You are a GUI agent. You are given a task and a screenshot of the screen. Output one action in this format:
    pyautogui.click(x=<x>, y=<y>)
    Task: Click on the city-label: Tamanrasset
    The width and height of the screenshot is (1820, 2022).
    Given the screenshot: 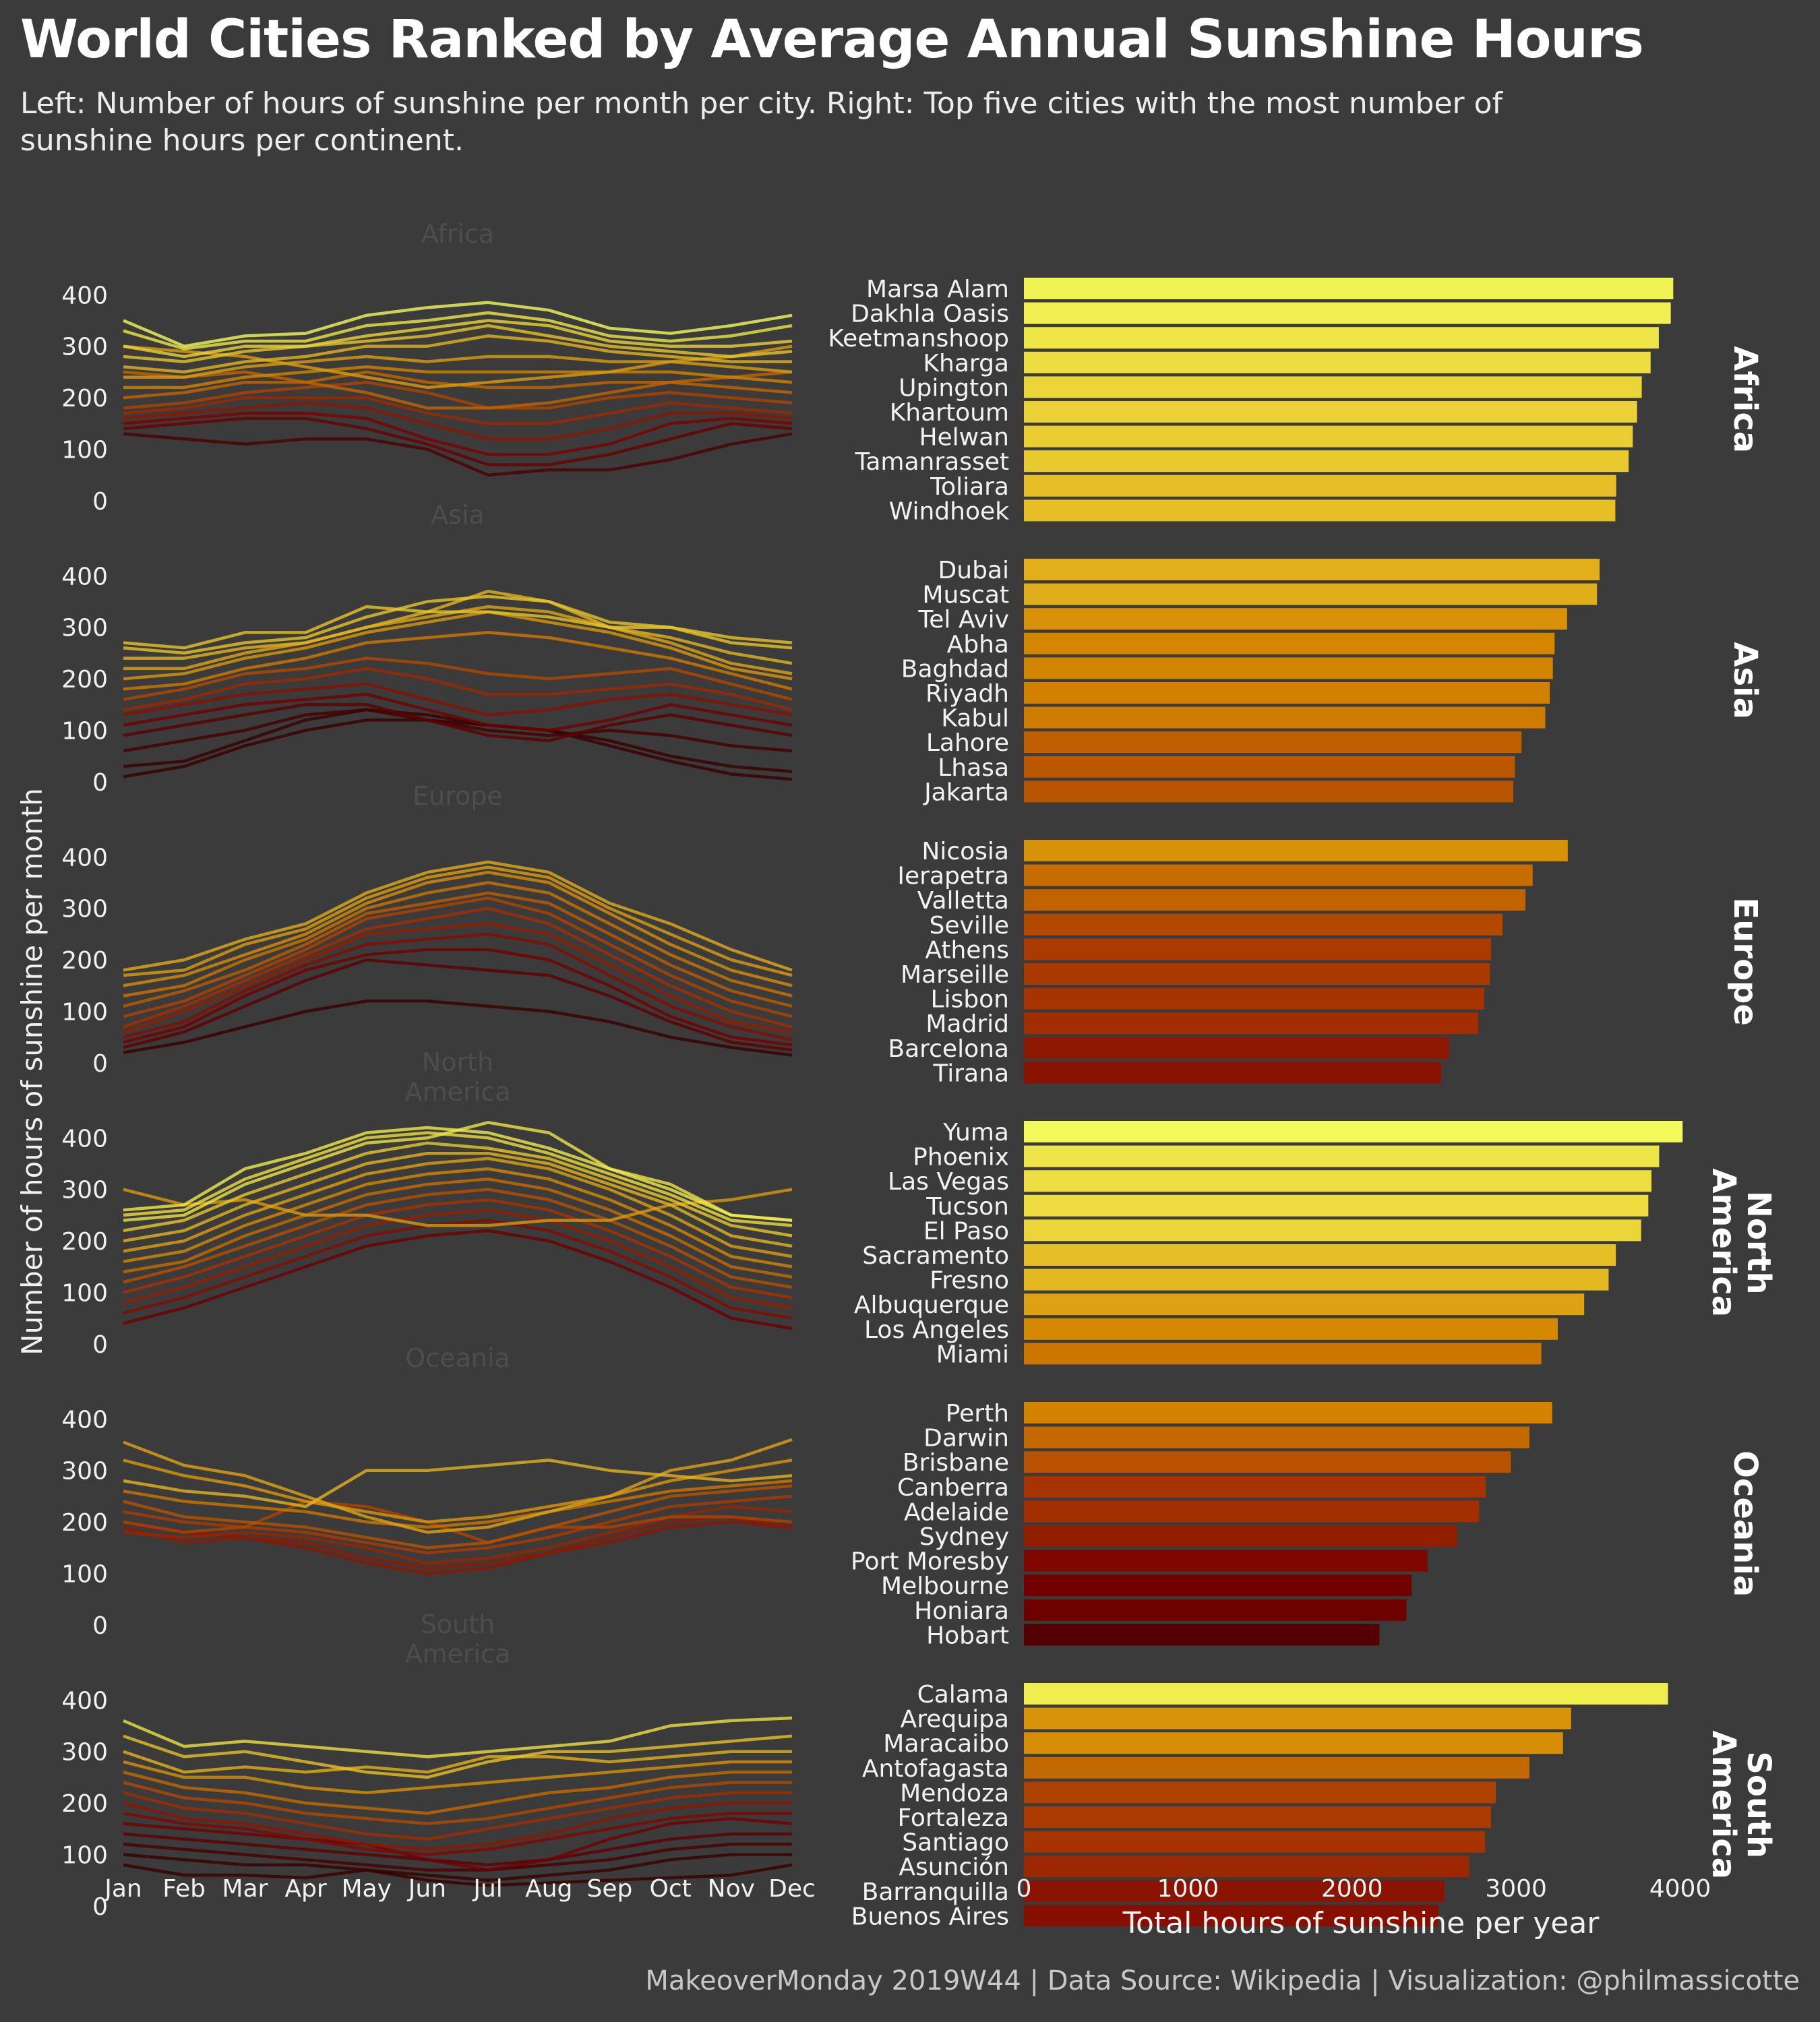 What is the action you would take?
    pyautogui.click(x=932, y=462)
    